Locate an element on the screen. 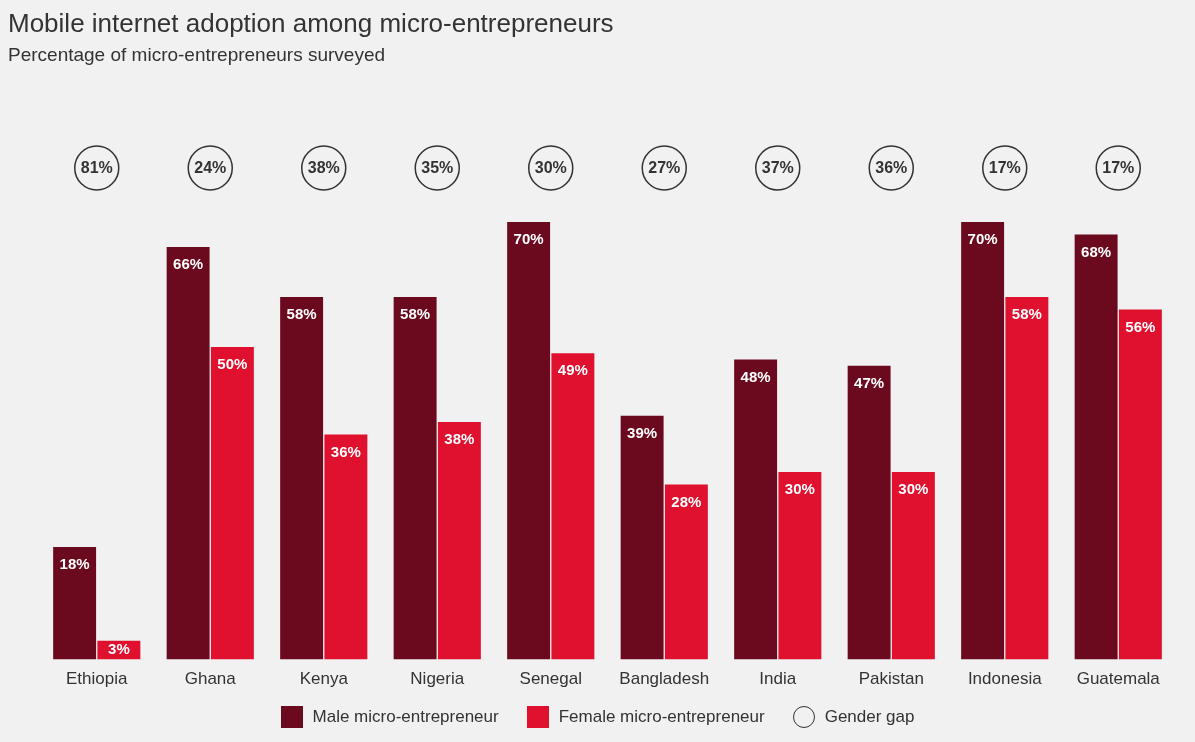 The image size is (1195, 742). text: 38% is located at coordinates (323, 168).